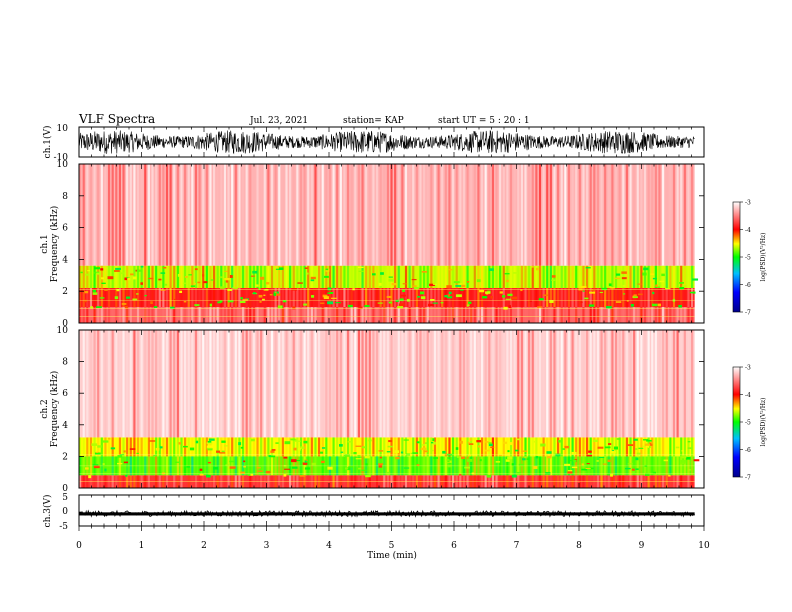 The height and width of the screenshot is (612, 792). What do you see at coordinates (142, 546) in the screenshot?
I see `x-tick-label: 1` at bounding box center [142, 546].